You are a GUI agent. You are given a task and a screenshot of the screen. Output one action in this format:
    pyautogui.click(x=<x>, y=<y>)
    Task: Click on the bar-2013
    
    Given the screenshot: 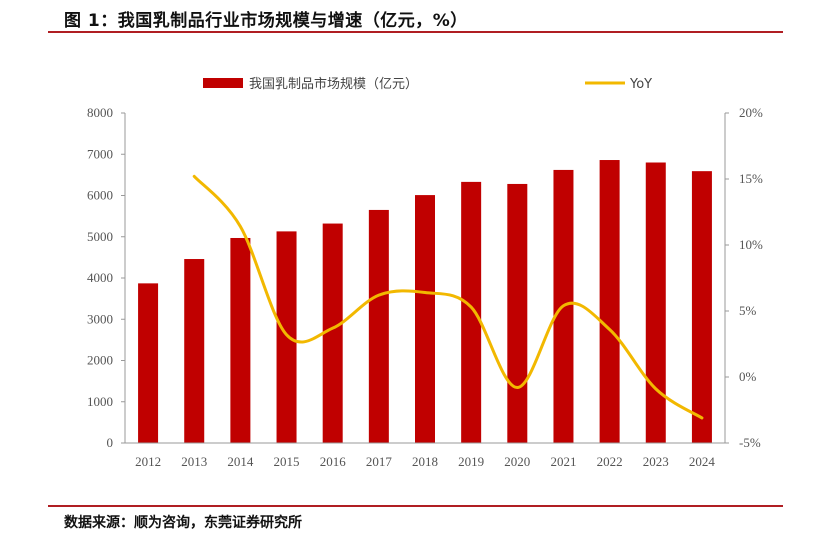 What is the action you would take?
    pyautogui.click(x=194, y=351)
    